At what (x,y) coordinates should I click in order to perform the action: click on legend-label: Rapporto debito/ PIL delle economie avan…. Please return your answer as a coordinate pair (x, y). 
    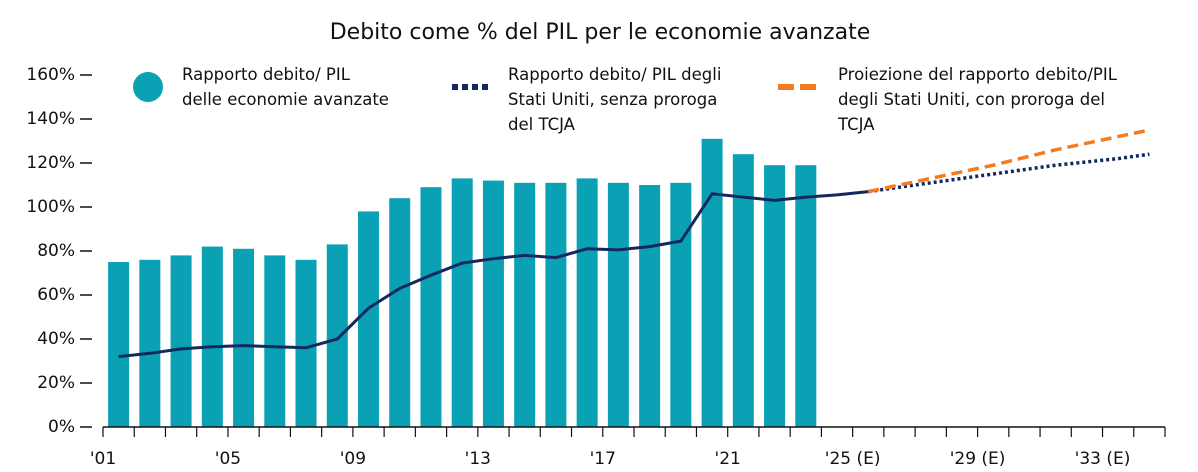
    Looking at the image, I should click on (285, 87).